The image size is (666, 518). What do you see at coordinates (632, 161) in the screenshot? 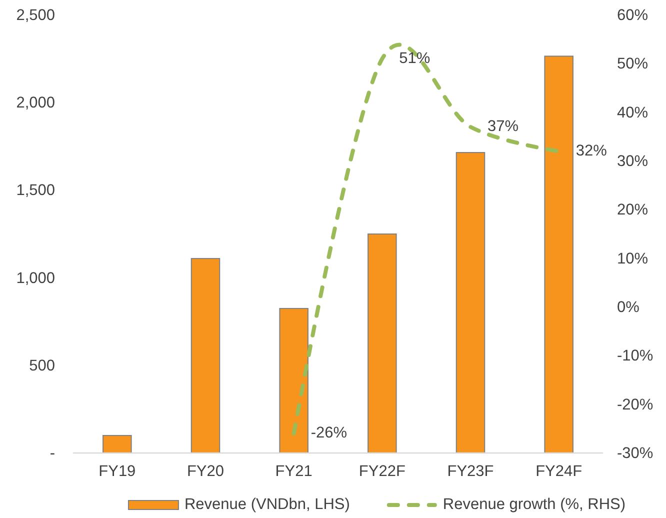
I see `y2-tick-label: 30%` at bounding box center [632, 161].